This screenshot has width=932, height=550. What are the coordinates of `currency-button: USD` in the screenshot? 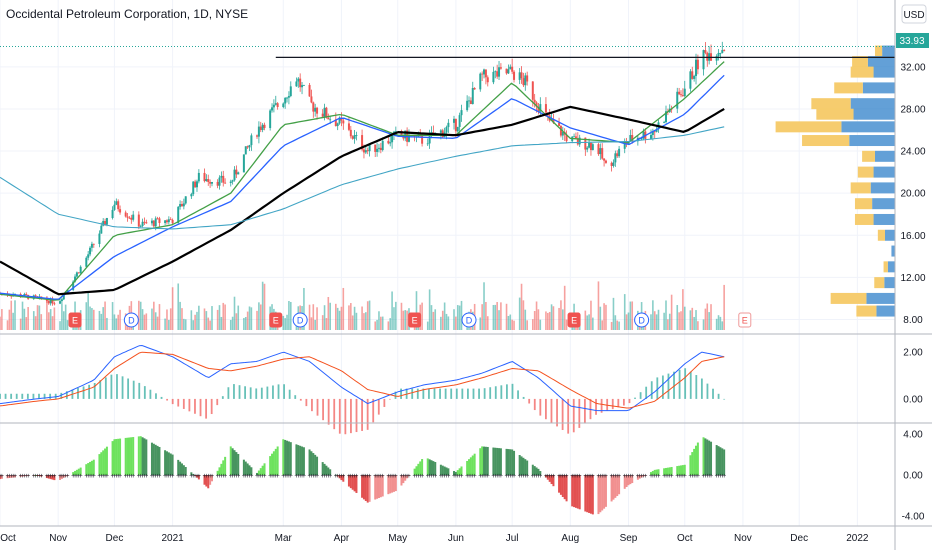 It's located at (914, 14).